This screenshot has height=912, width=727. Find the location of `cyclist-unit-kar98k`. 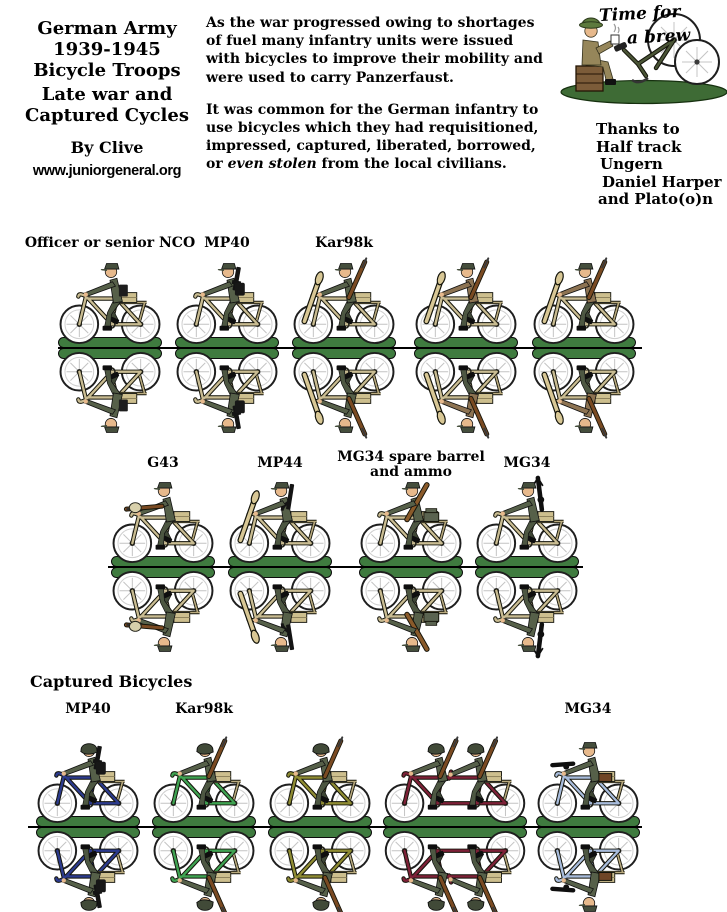

cyclist-unit-kar98k is located at coordinates (344, 348).